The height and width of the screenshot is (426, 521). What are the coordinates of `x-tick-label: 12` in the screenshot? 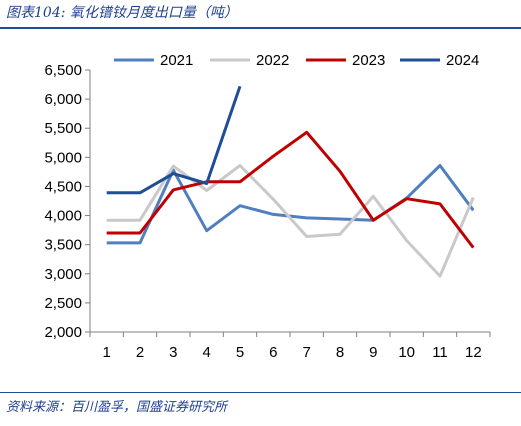 It's located at (473, 352).